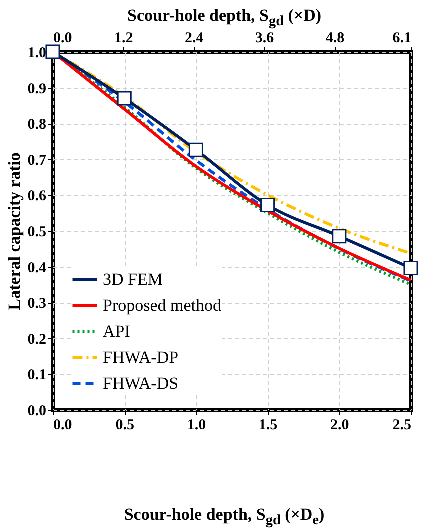 This screenshot has width=429, height=531. I want to click on x-axis-title: Scour-hole depth, S$_{gd}$ (×D$_{e}$), so click(224, 517).